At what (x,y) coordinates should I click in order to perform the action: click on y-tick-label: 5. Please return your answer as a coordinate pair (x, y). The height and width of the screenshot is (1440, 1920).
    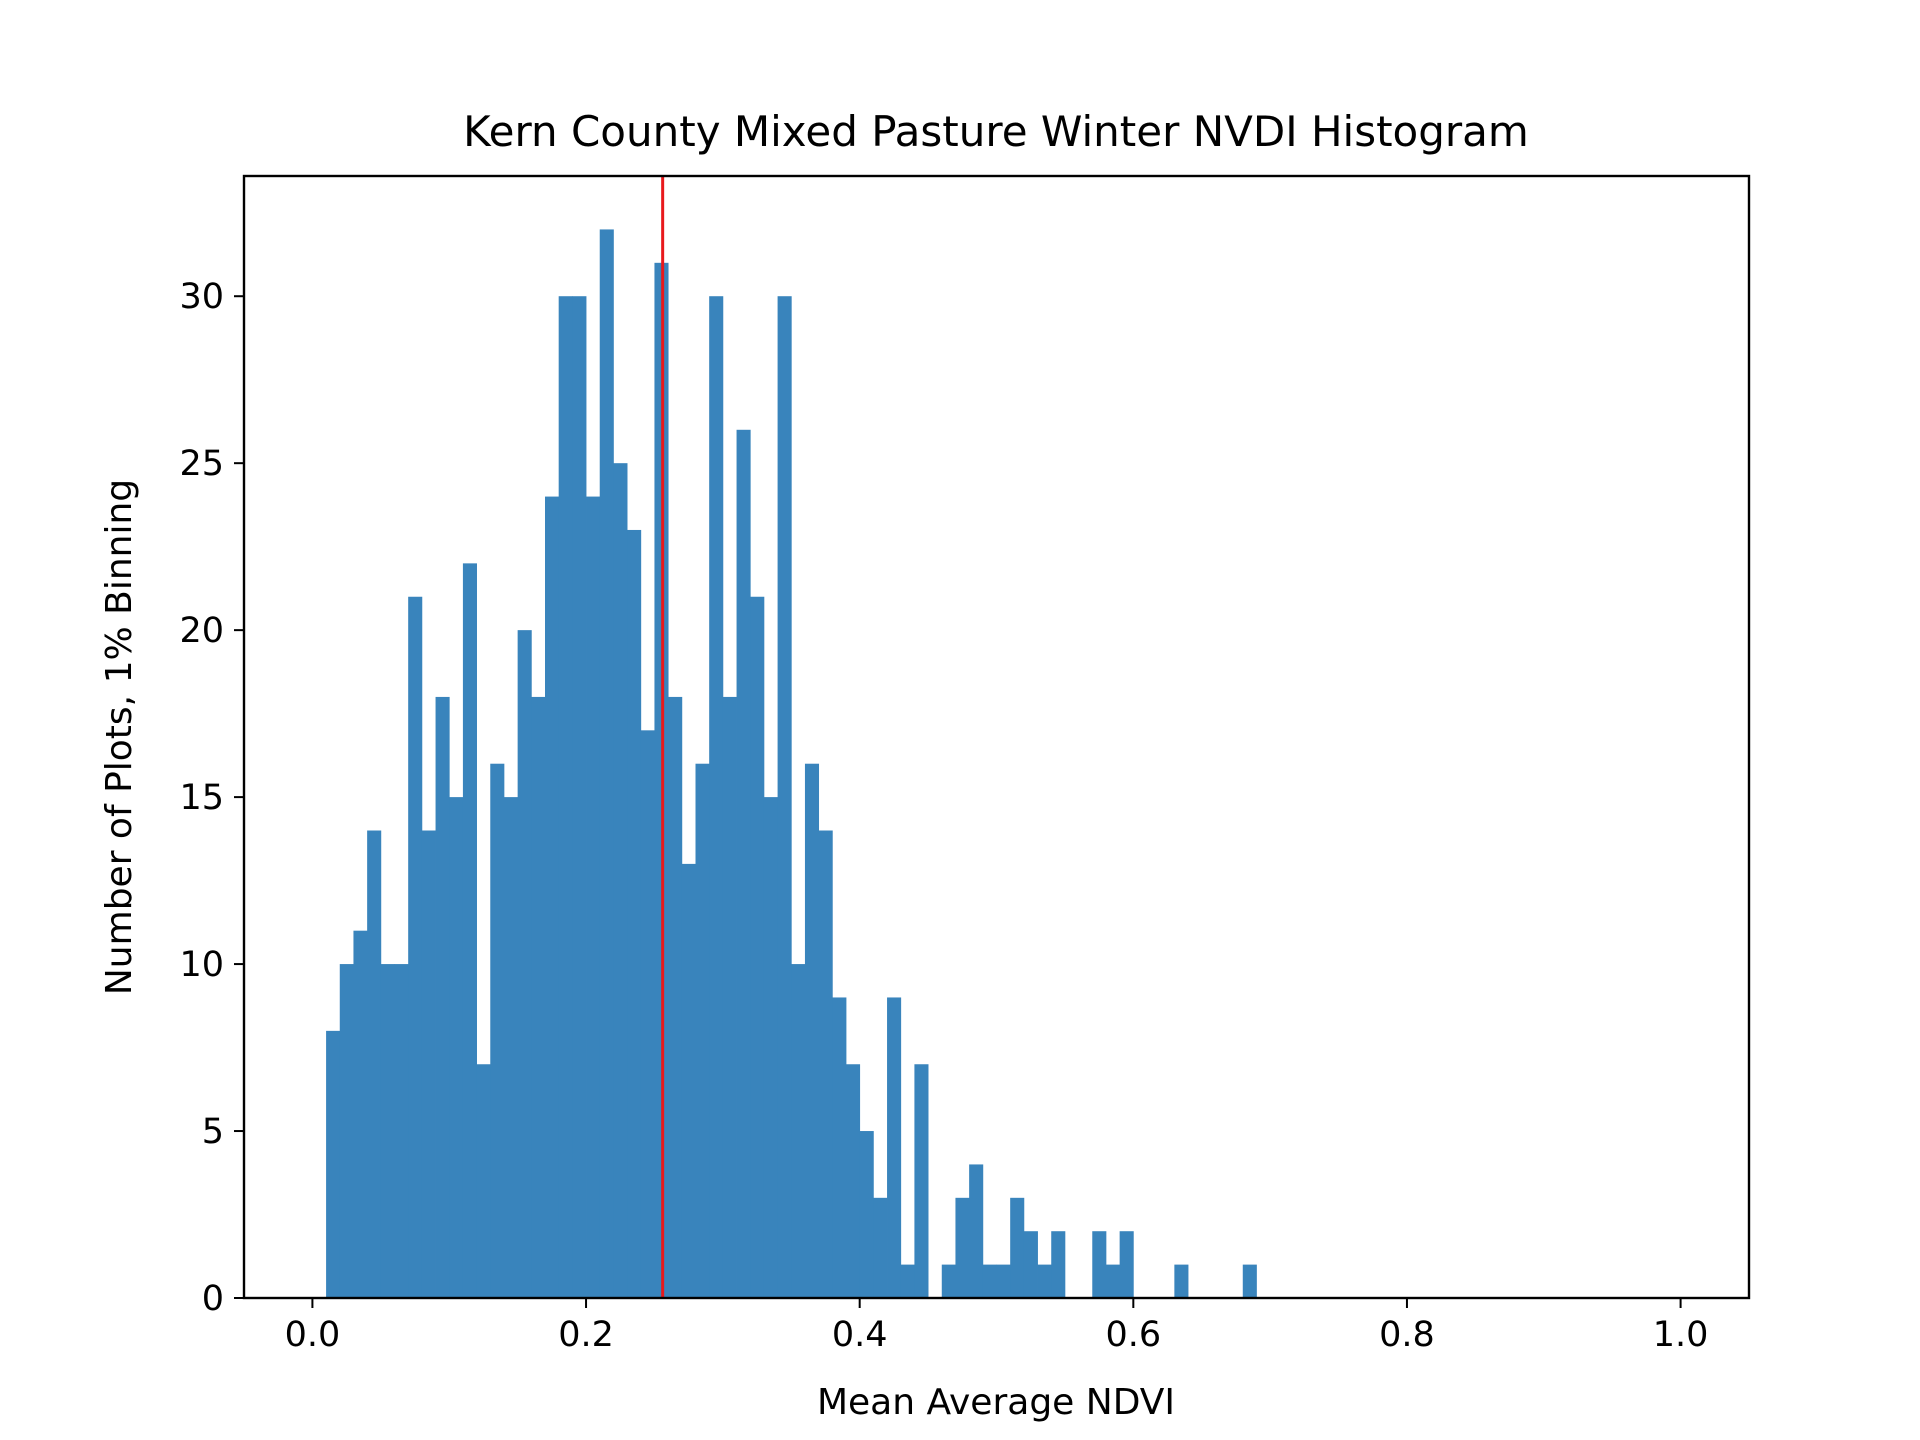
    Looking at the image, I should click on (213, 1132).